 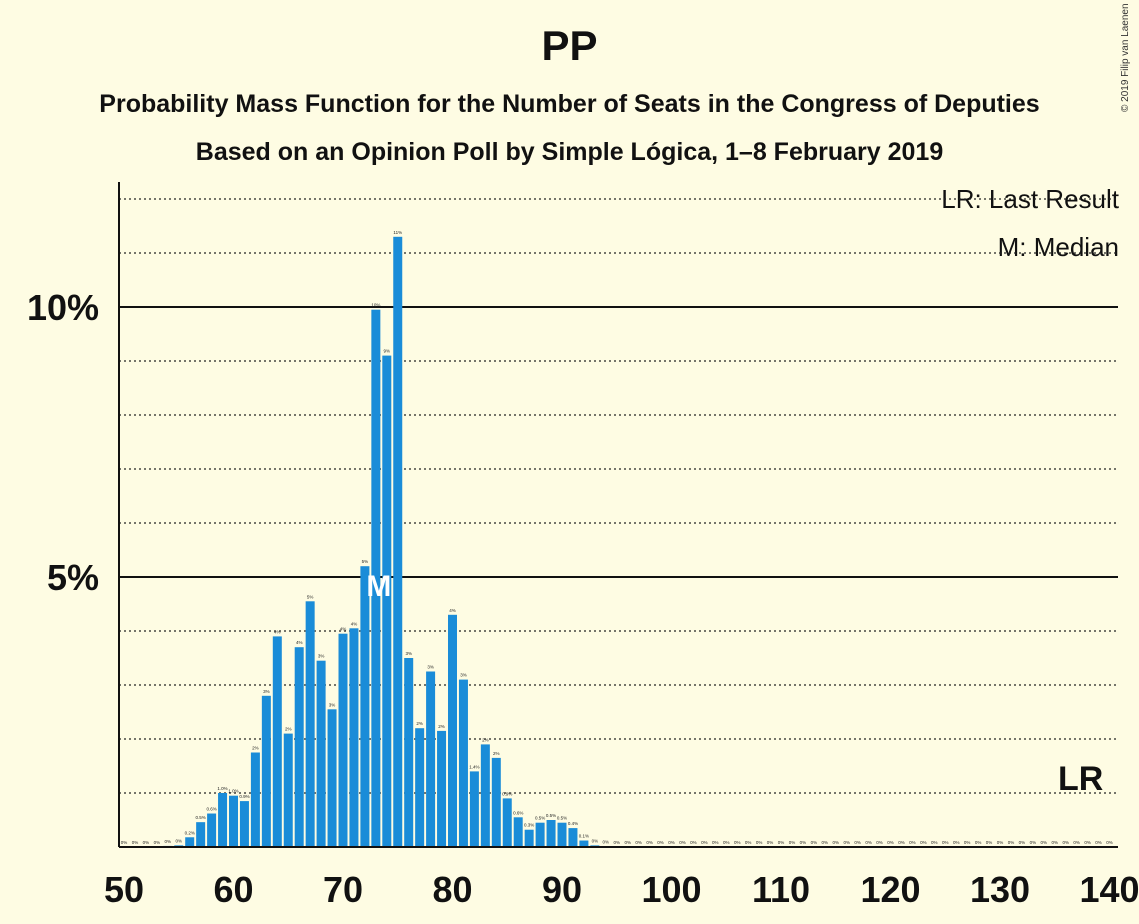 I want to click on data-label-seat-129: 0%, so click(x=989, y=842).